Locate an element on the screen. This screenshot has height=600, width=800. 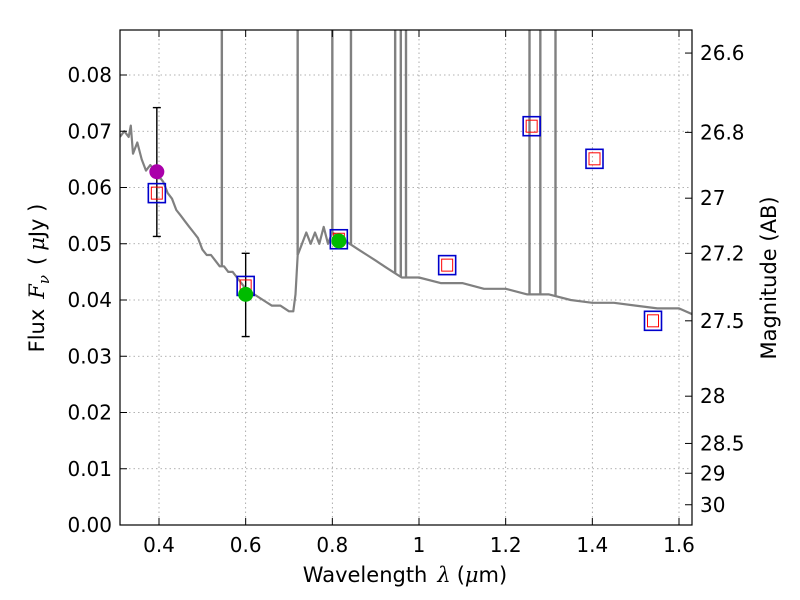
y-tick-label: 0.08 is located at coordinates (89, 75).